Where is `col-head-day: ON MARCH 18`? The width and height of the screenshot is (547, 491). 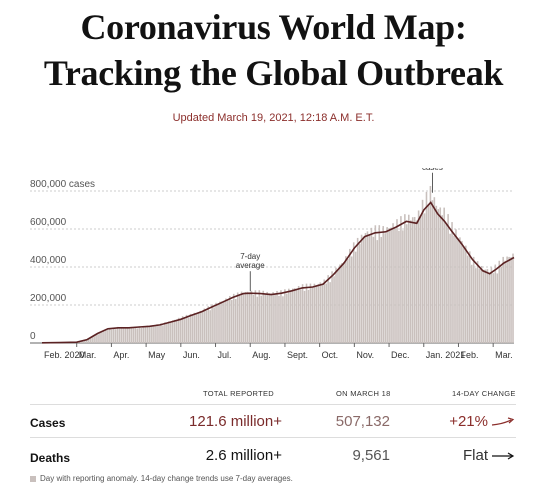
col-head-day: ON MARCH 18 is located at coordinates (363, 393).